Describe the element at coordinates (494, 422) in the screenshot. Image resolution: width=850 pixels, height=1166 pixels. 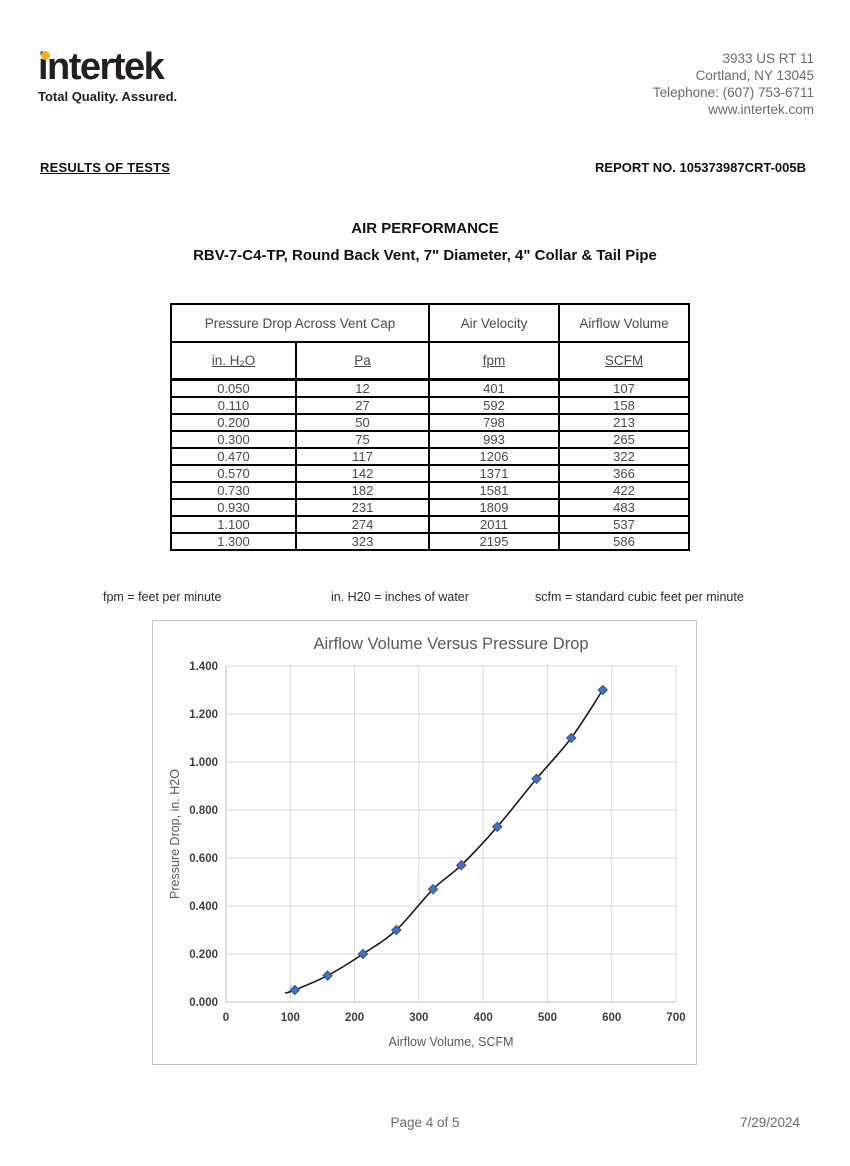
I see `table-cell: 798` at that location.